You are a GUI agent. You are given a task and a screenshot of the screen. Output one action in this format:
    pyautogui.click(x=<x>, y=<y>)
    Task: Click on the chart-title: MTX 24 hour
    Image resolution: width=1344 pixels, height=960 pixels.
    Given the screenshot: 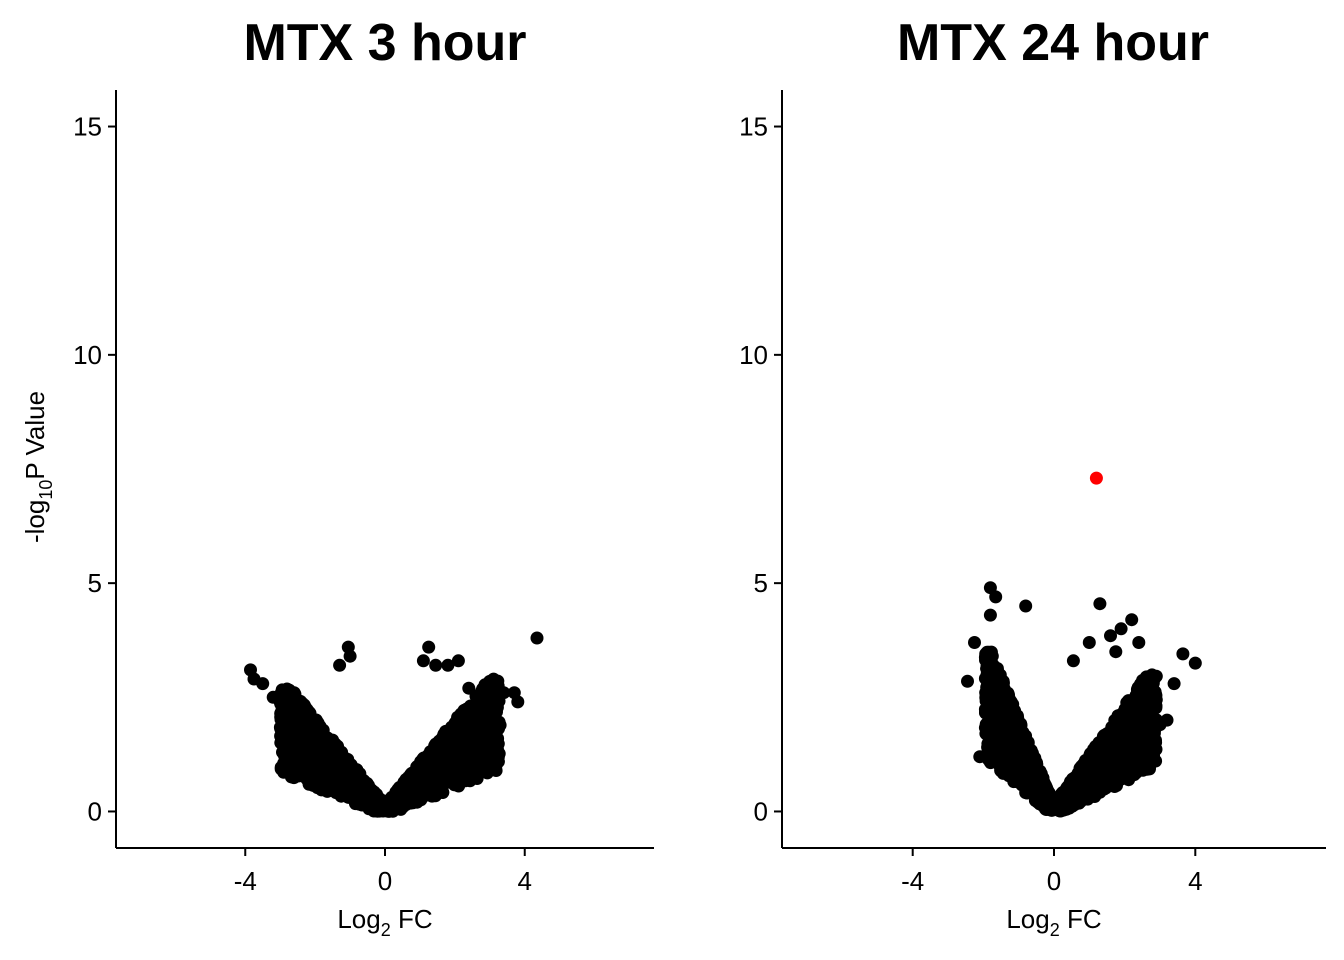 What is the action you would take?
    pyautogui.click(x=1053, y=43)
    